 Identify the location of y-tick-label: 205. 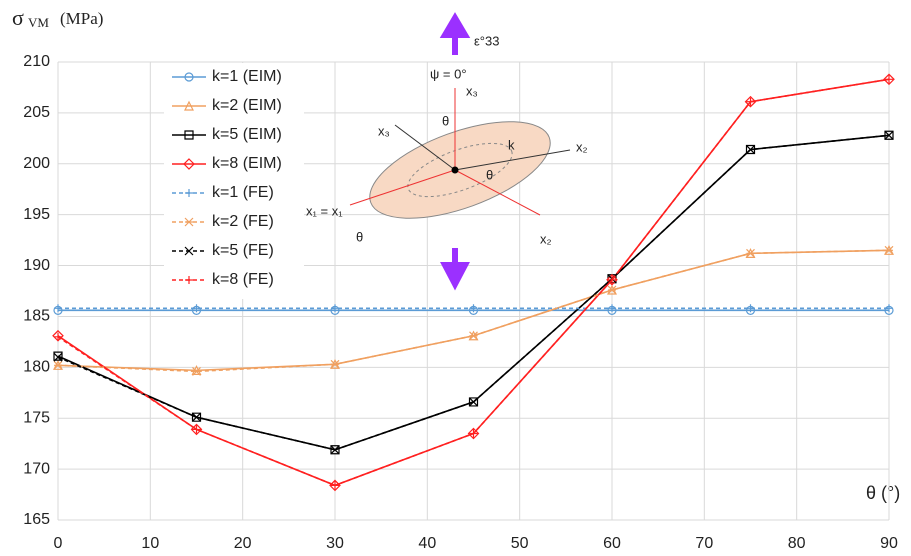
(36, 112).